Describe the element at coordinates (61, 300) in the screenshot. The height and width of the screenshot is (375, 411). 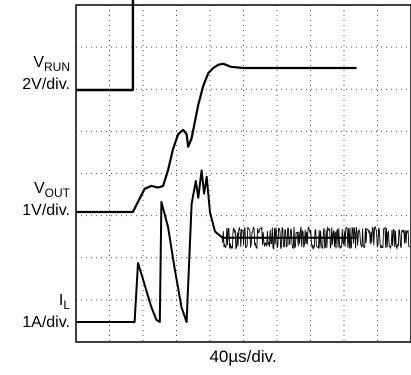
I see `label-il-main: I` at that location.